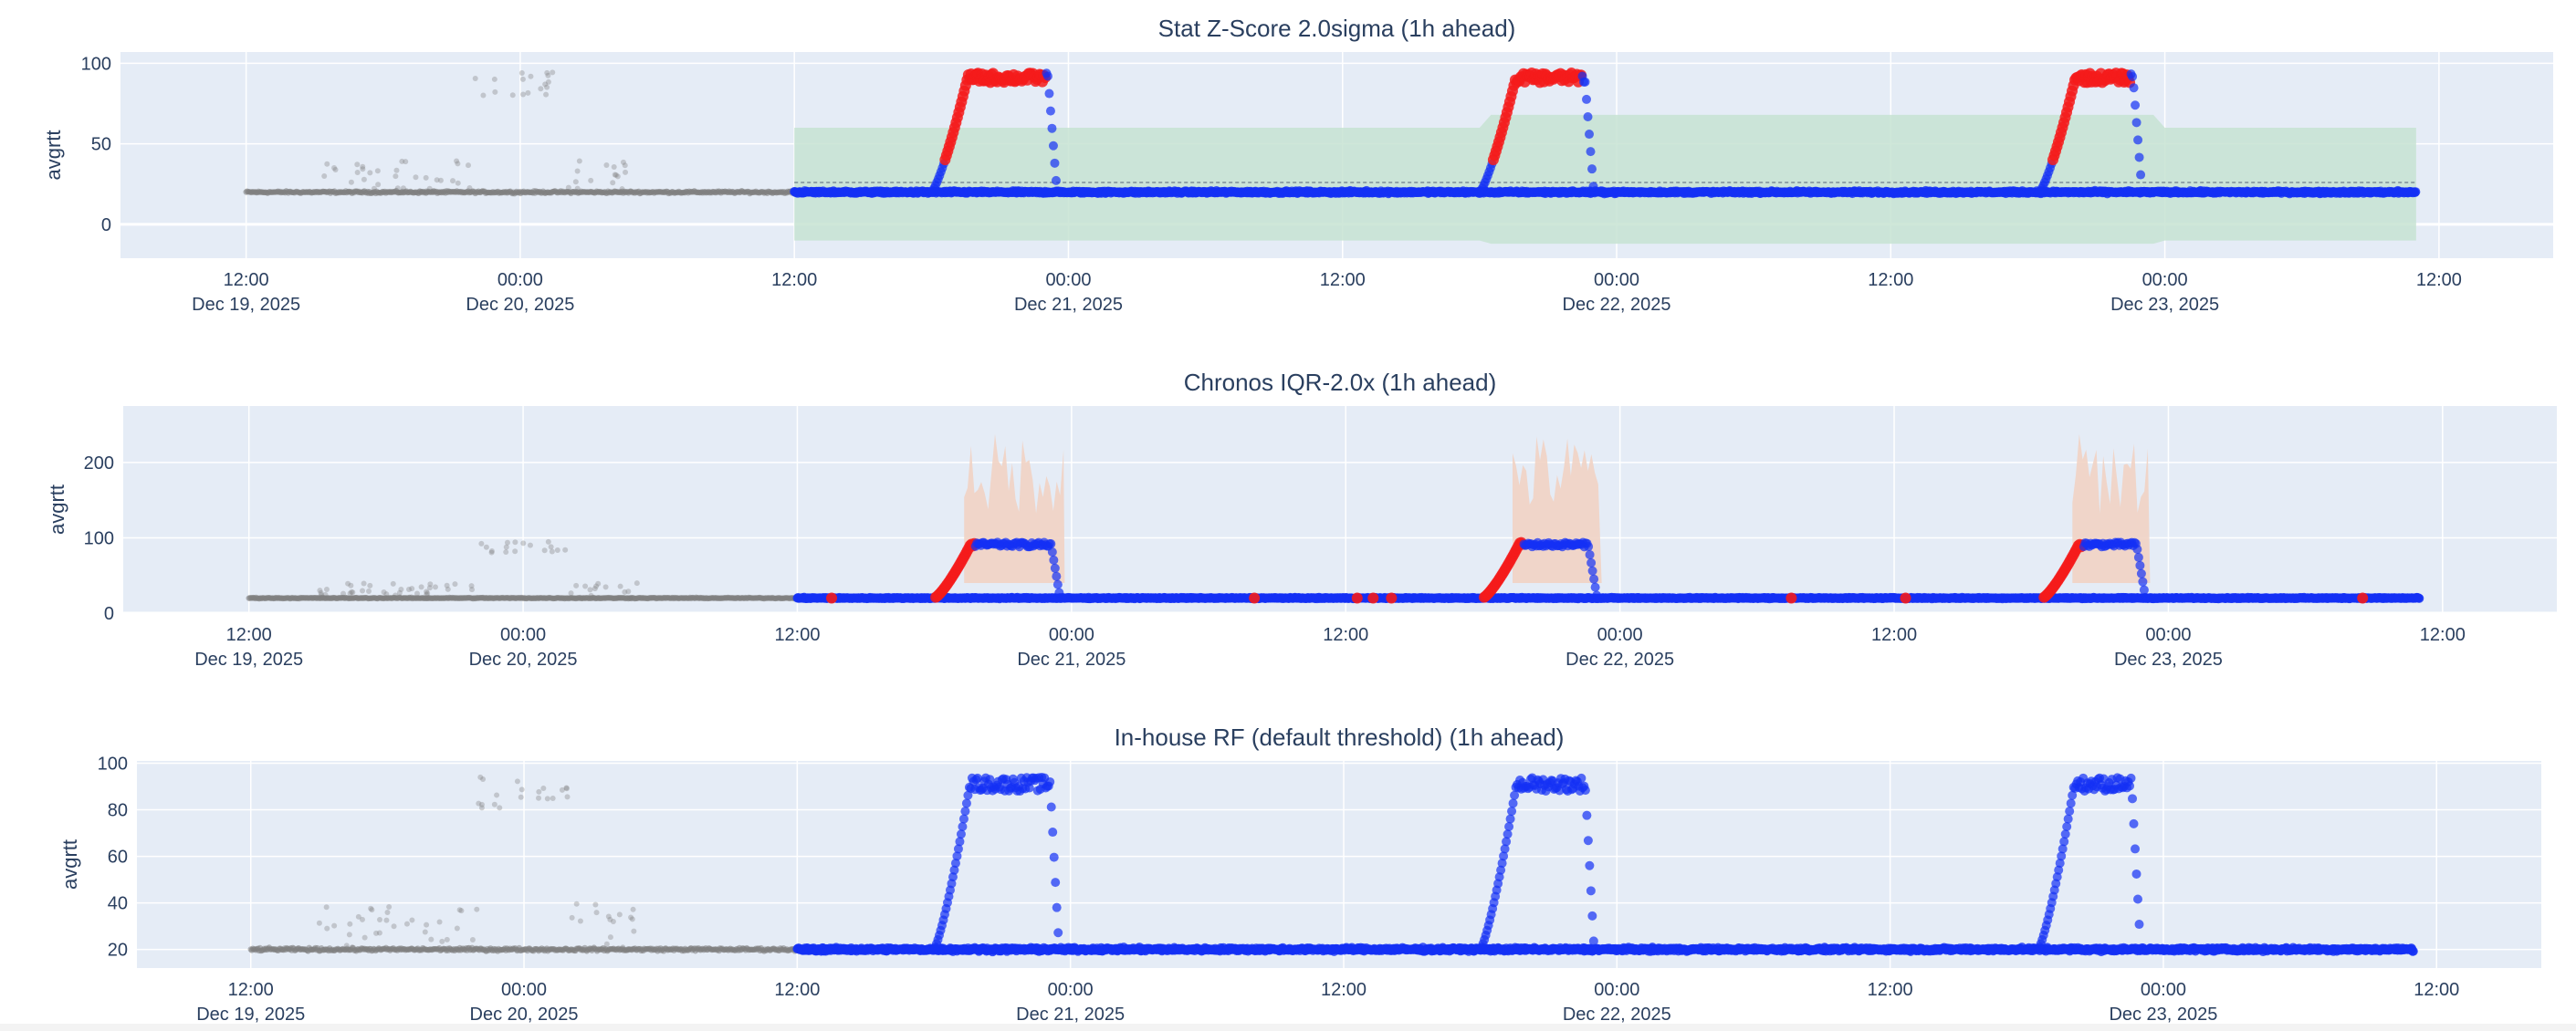 The image size is (2576, 1031). I want to click on y-tick-label: 50, so click(101, 145).